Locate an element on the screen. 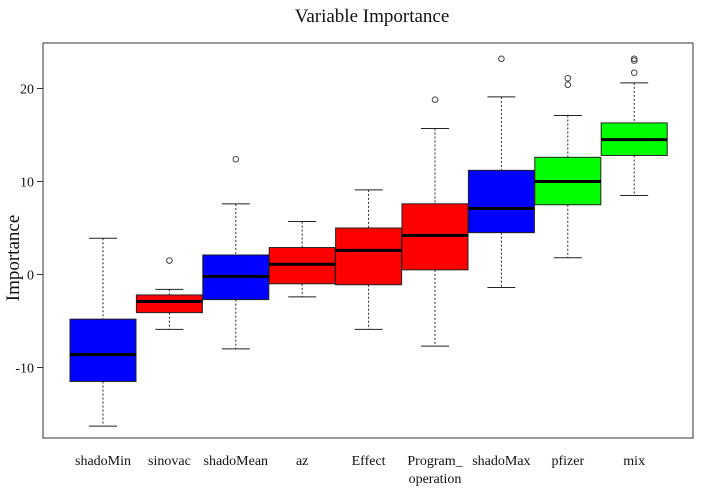  x-tick-label: shadoMean is located at coordinates (236, 461).